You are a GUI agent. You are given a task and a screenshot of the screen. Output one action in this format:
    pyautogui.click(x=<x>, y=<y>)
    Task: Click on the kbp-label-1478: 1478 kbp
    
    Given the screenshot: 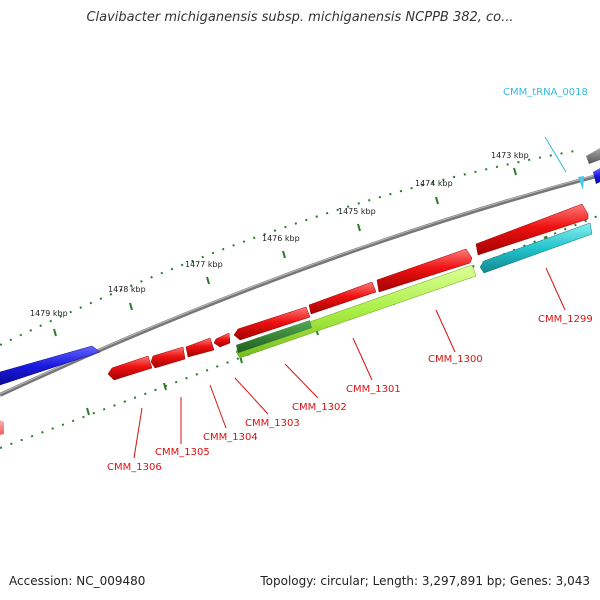 What is the action you would take?
    pyautogui.click(x=127, y=289)
    